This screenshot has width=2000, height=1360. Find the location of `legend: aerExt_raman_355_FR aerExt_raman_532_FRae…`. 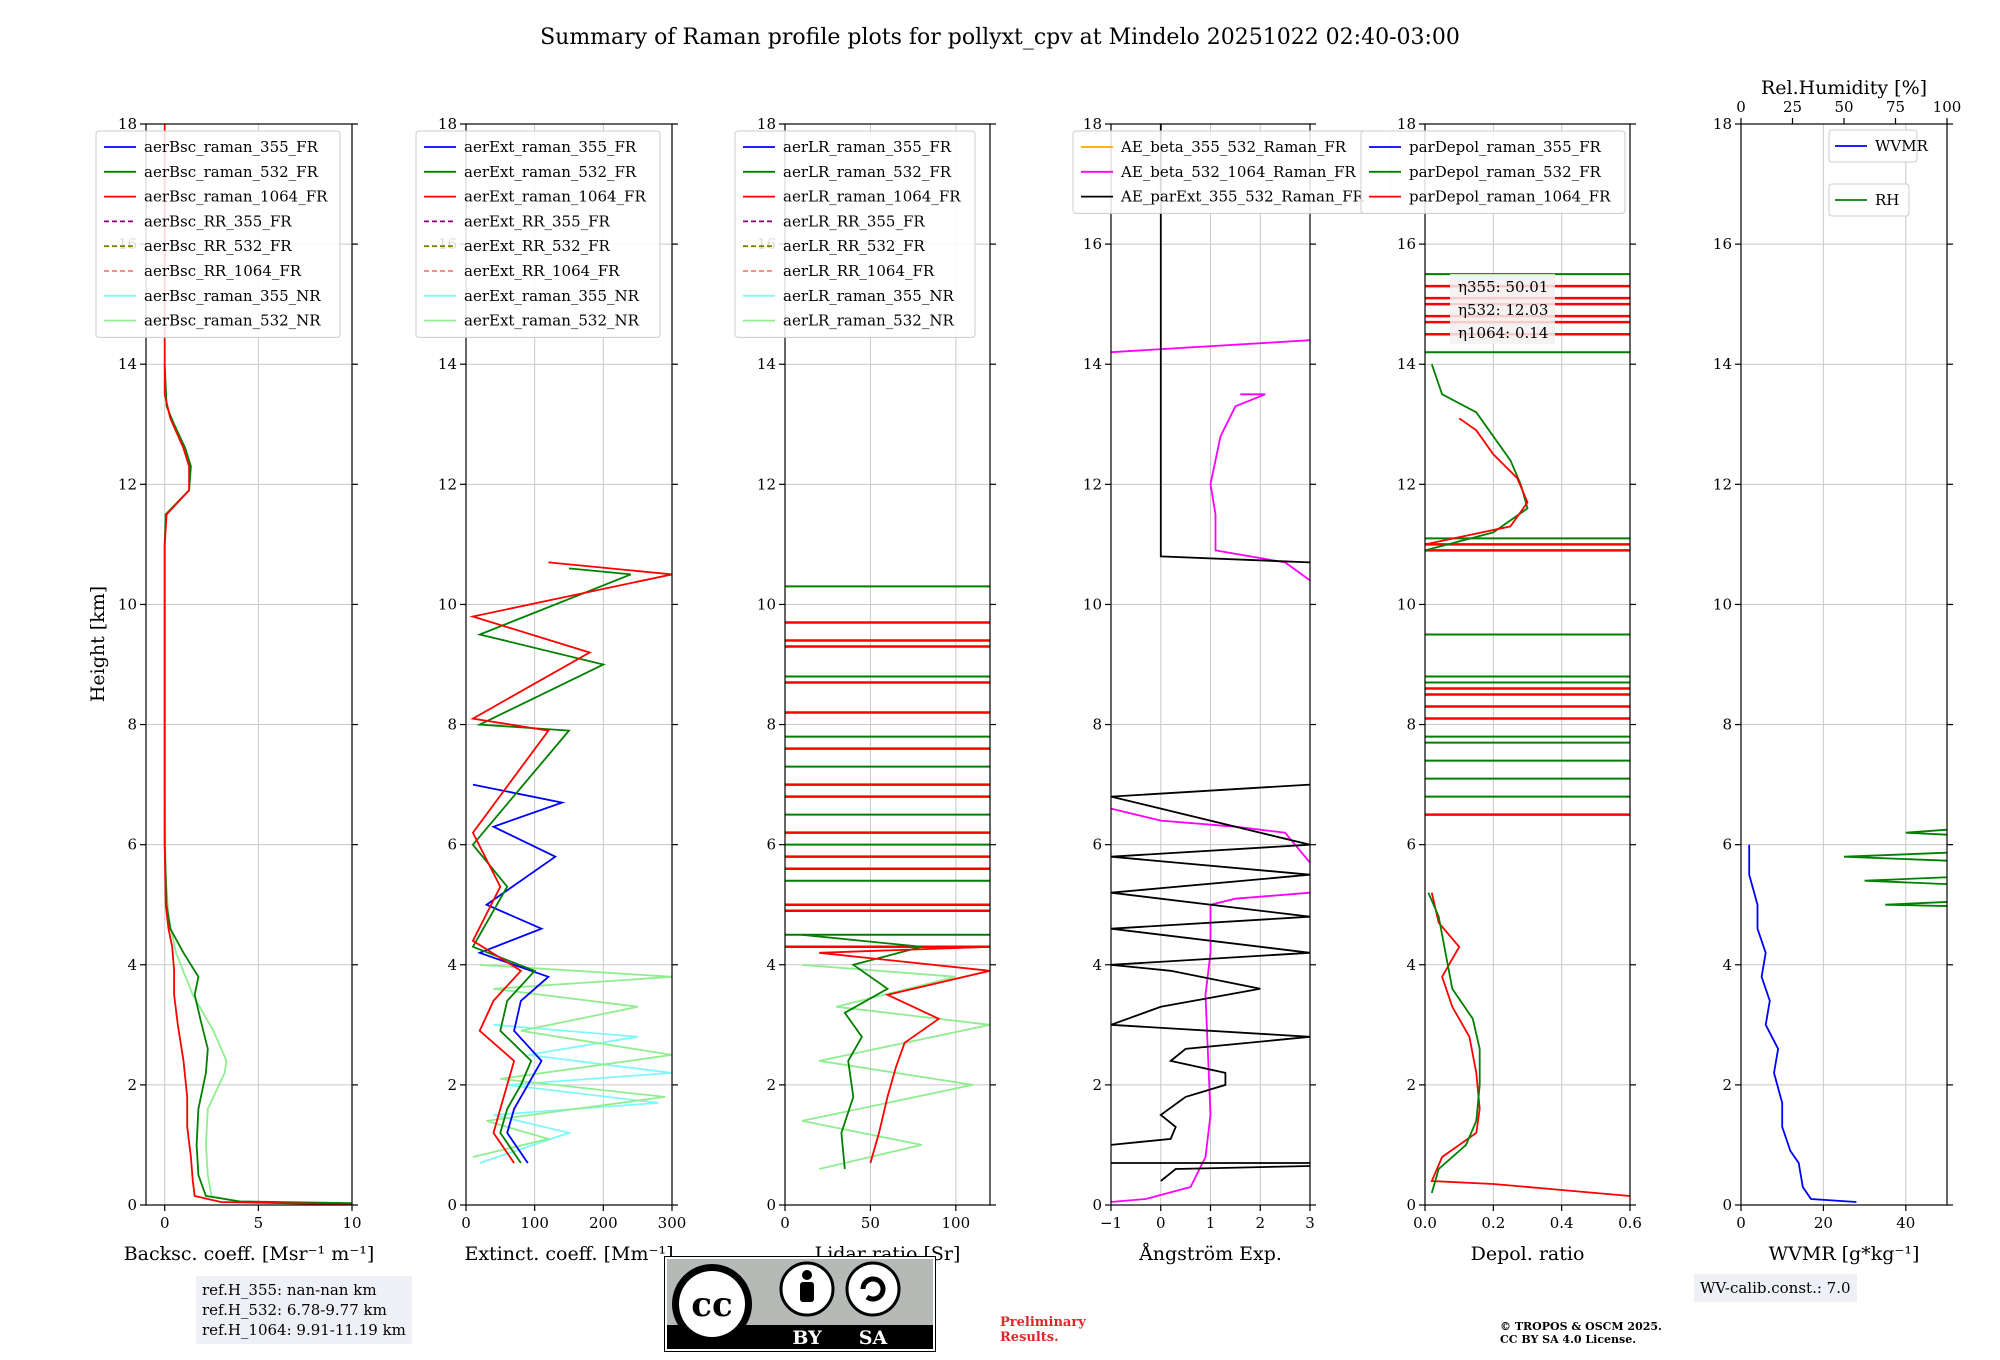

legend: aerExt_raman_355_FR aerExt_raman_532_FRae… is located at coordinates (538, 234).